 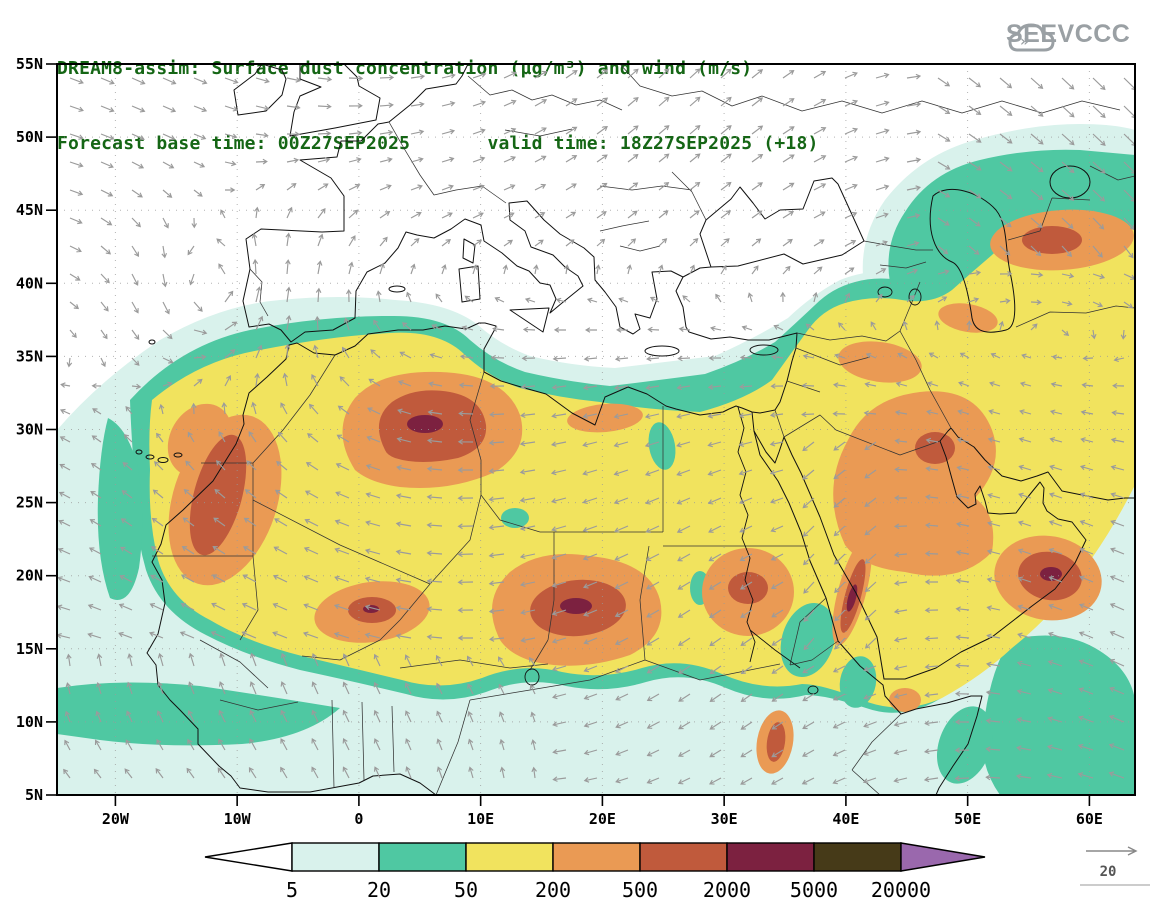 I want to click on wind-reference: 20, so click(x=1115, y=866).